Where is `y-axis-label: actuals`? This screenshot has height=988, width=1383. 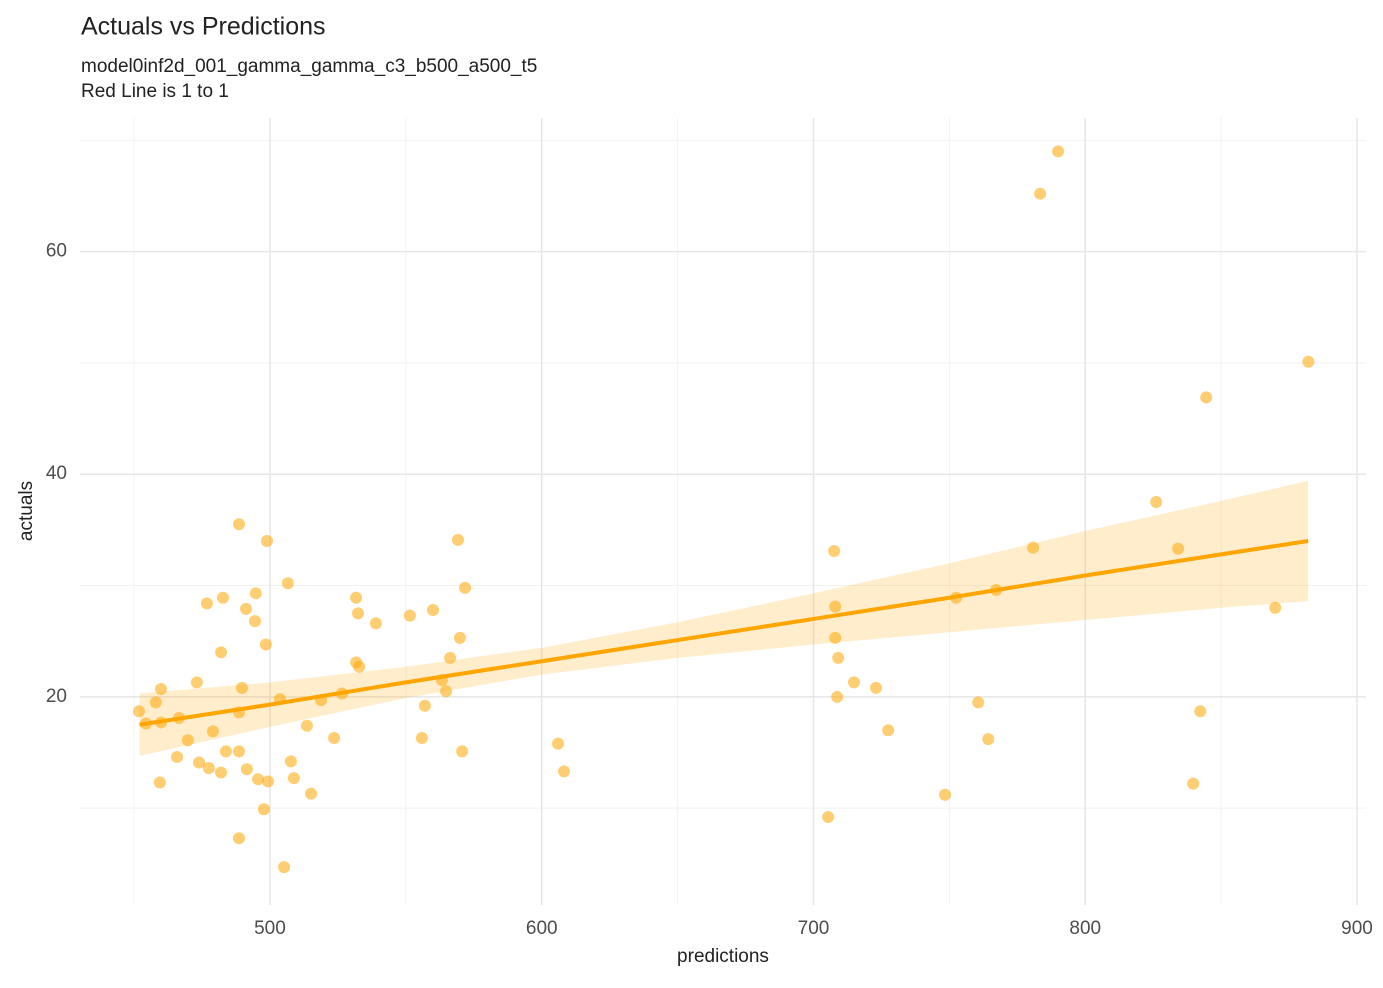
y-axis-label: actuals is located at coordinates (26, 511).